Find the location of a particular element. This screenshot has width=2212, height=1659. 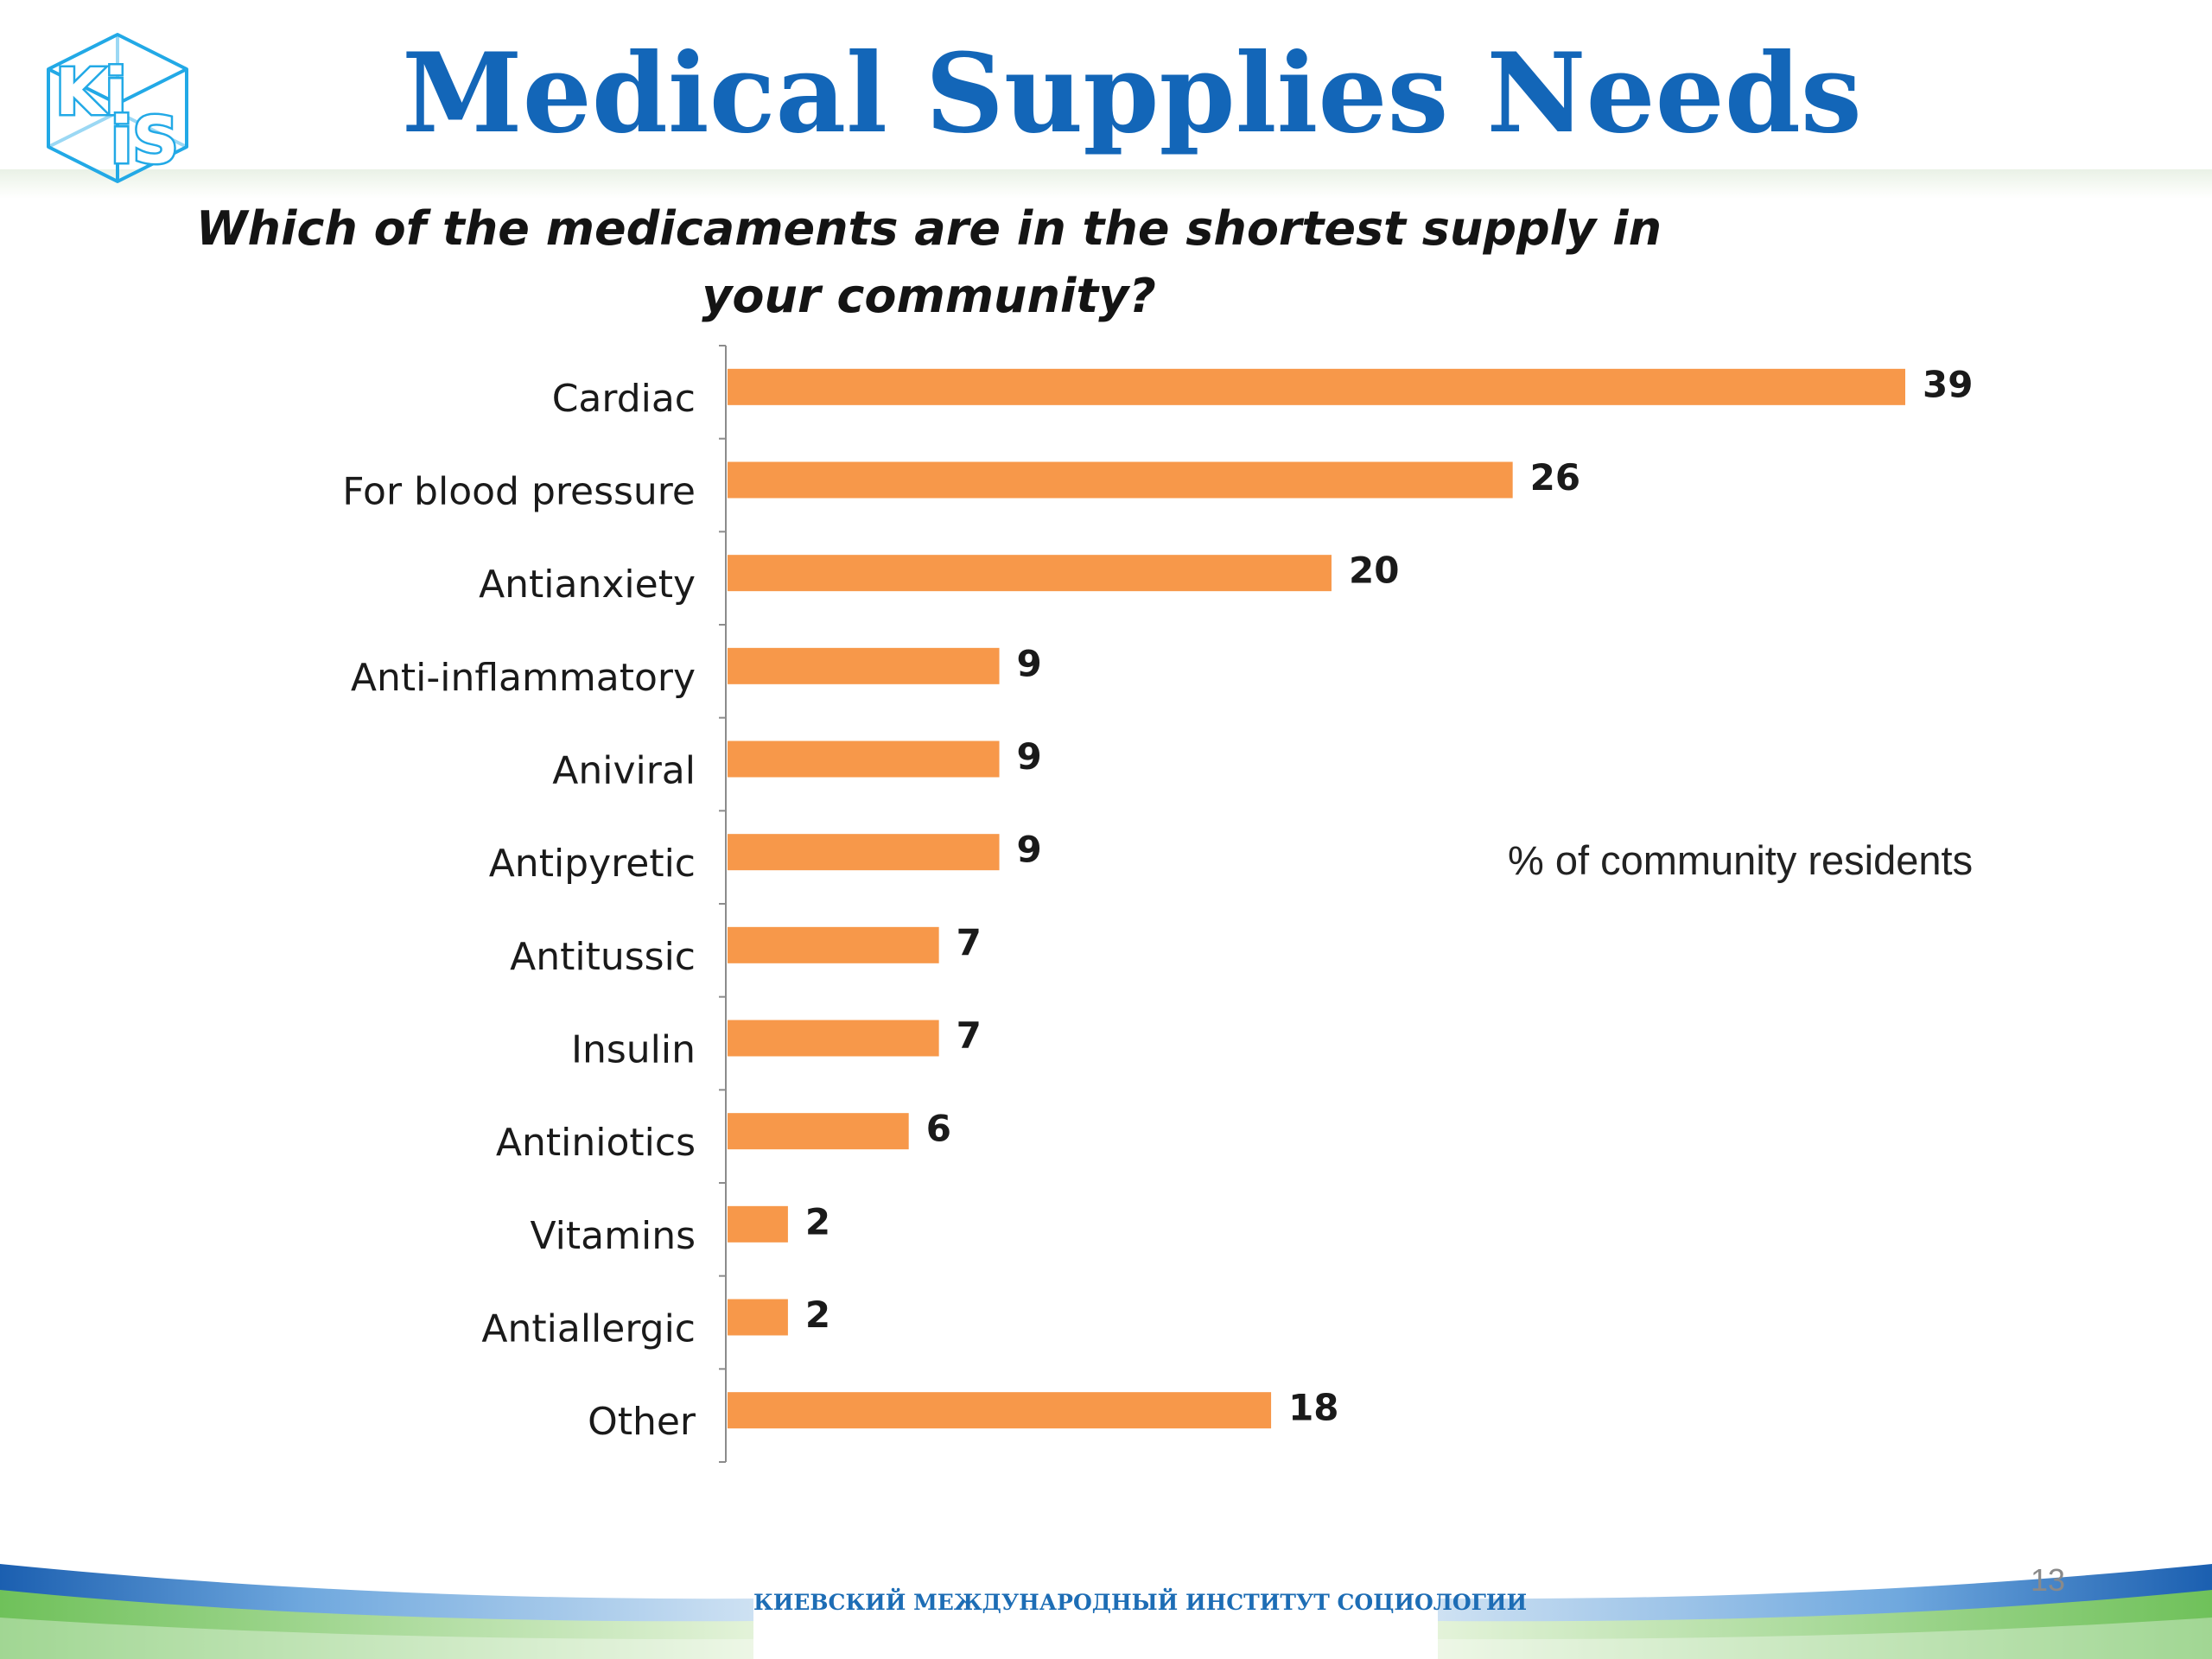

category-label: Anti-inflammatory is located at coordinates (523, 678).